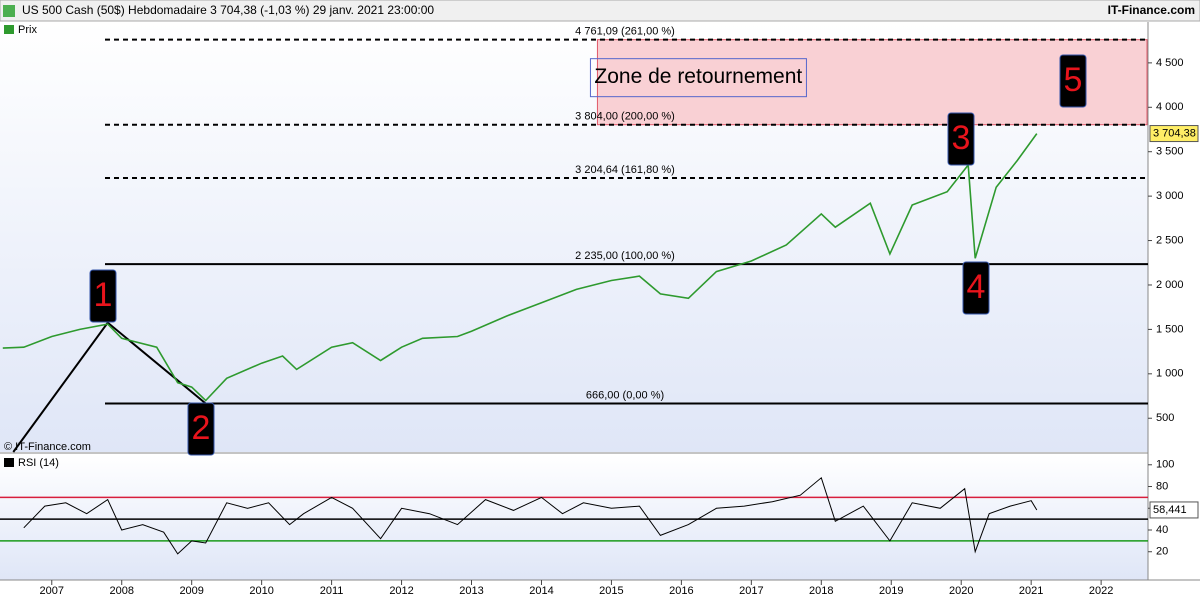 The height and width of the screenshot is (600, 1200). I want to click on last-value-label: 58,441, so click(1170, 510).